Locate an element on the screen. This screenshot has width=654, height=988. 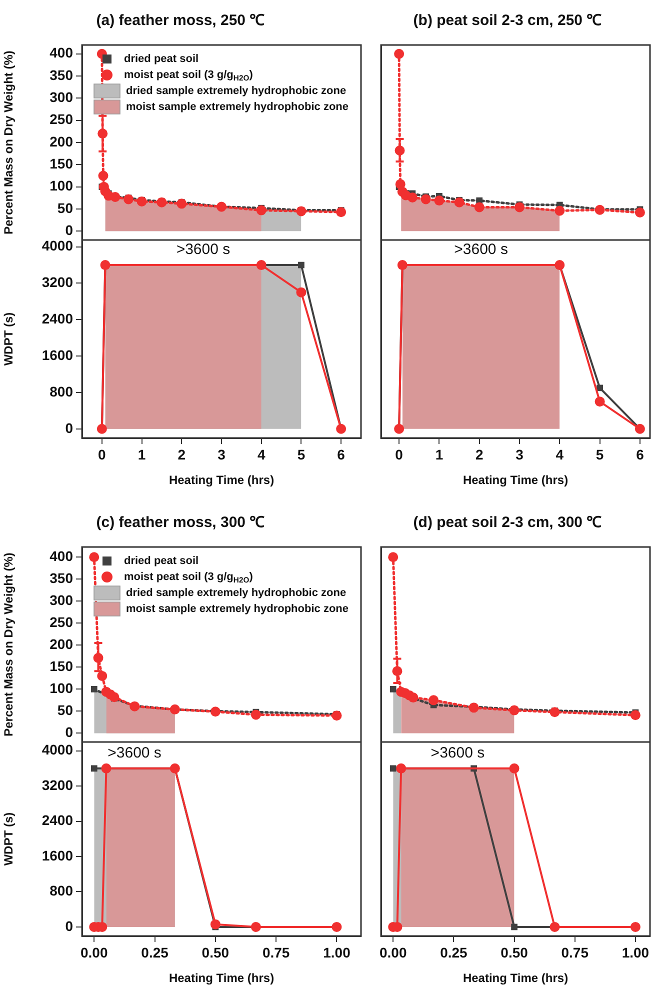
chart-title: (d) peat soil 2-3 cm, 300 ℃ is located at coordinates (507, 523).